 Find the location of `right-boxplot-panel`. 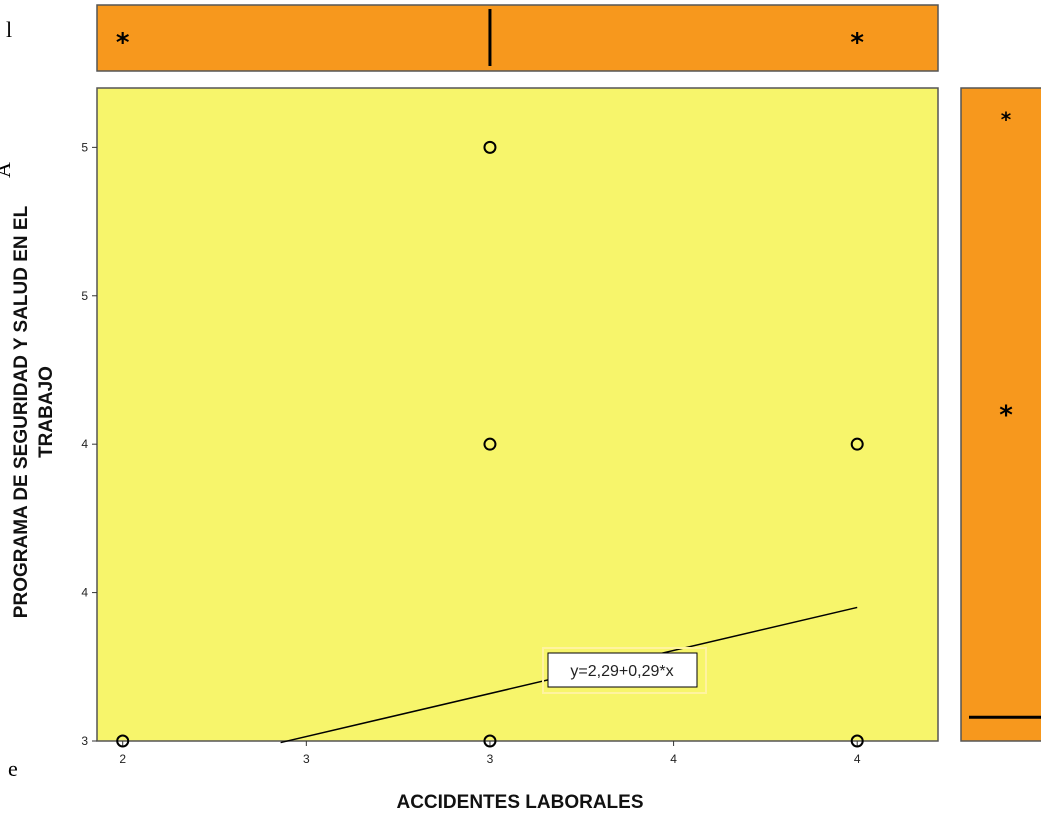

right-boxplot-panel is located at coordinates (1000, 414).